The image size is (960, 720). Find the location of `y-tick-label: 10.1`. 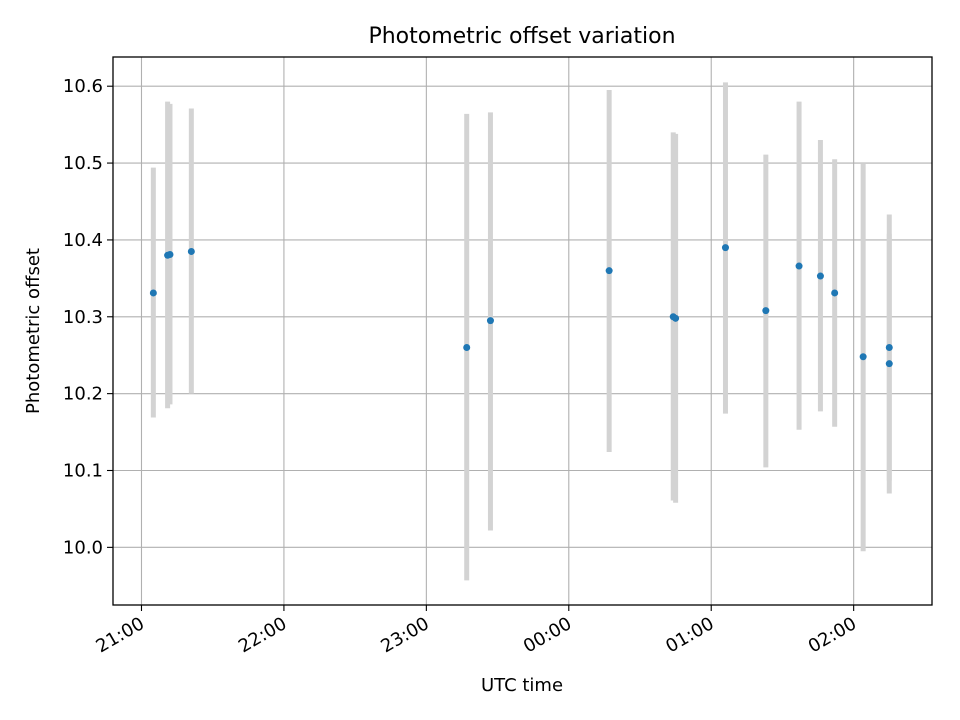

y-tick-label: 10.1 is located at coordinates (83, 470).